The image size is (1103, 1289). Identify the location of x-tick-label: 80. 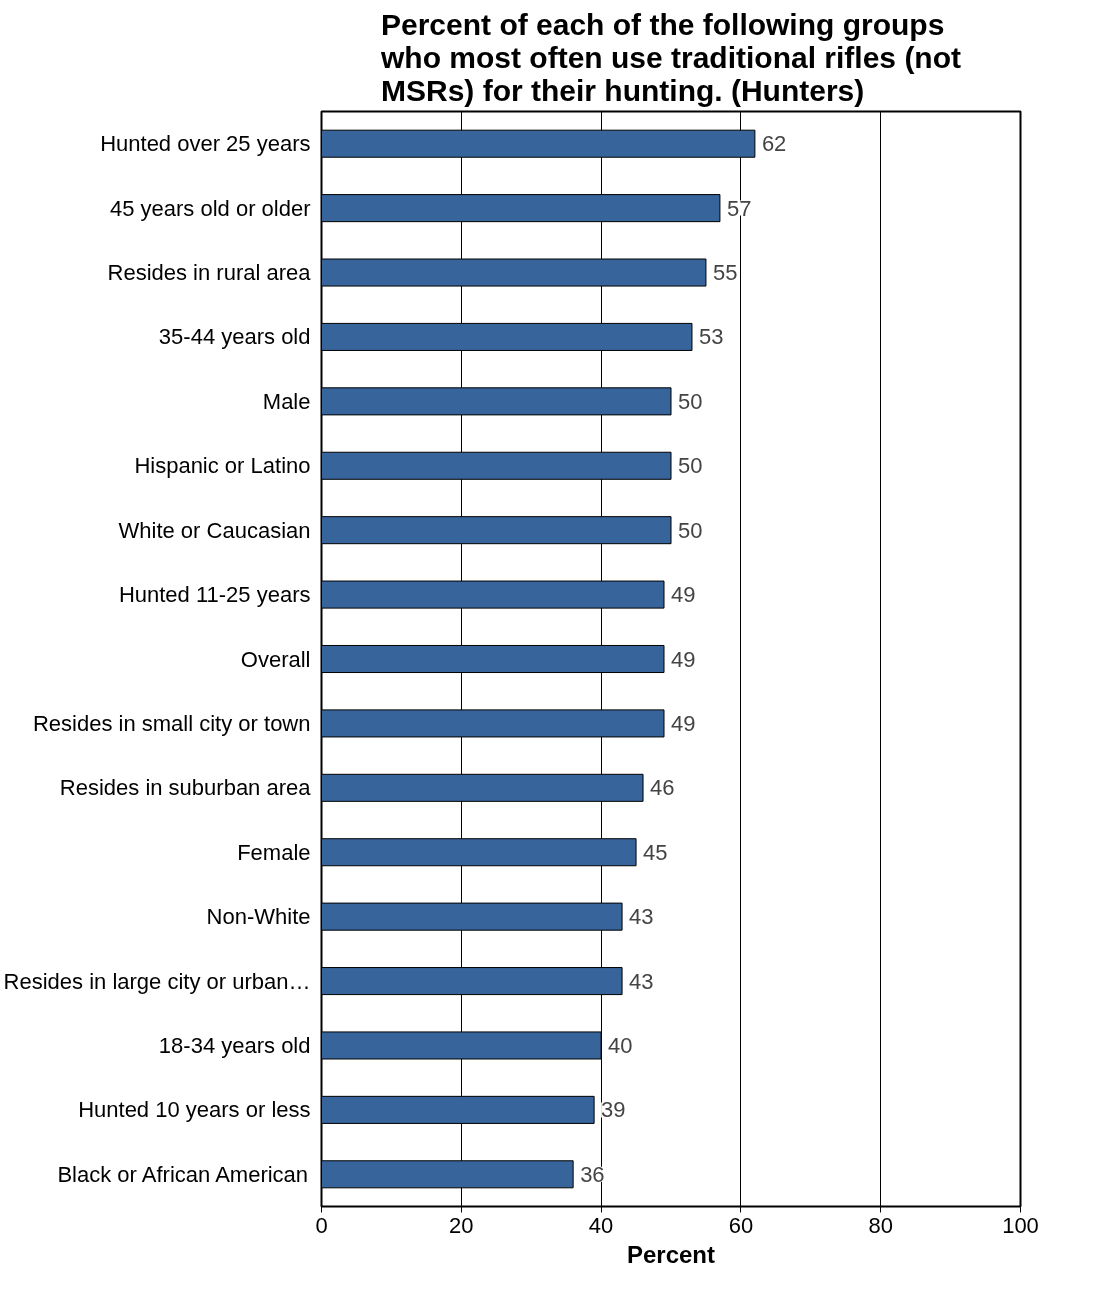
(880, 1225).